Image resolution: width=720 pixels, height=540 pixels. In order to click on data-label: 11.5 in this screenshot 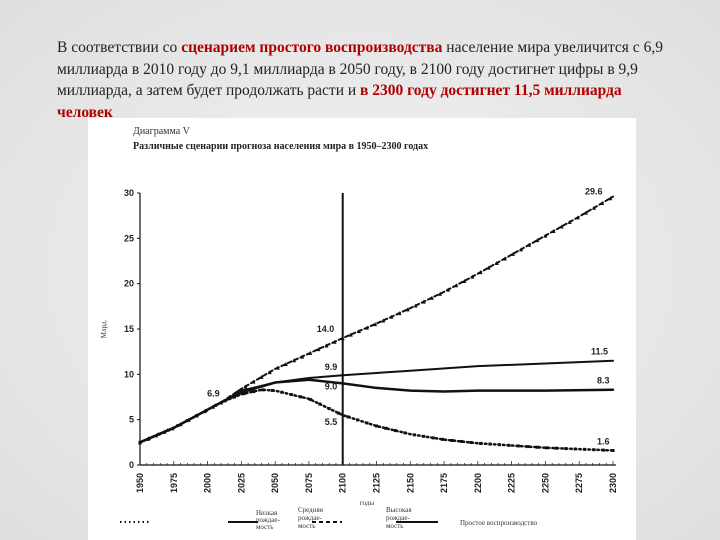, I will do `click(599, 352)`.